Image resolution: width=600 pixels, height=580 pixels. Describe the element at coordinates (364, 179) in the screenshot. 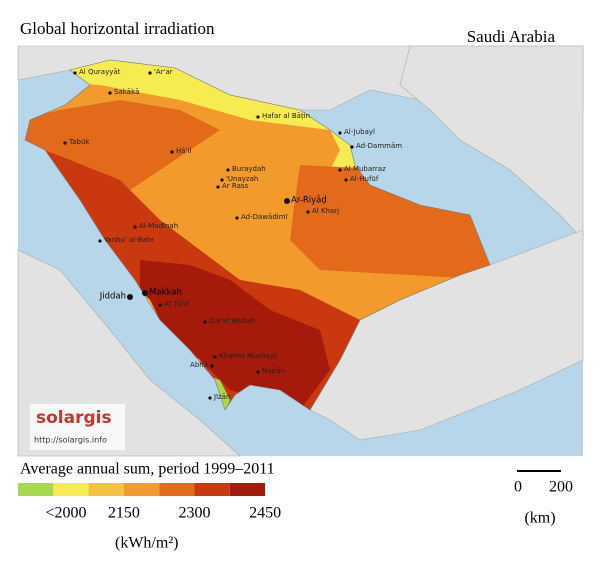

I see `city-label: Al-Hufūf` at that location.